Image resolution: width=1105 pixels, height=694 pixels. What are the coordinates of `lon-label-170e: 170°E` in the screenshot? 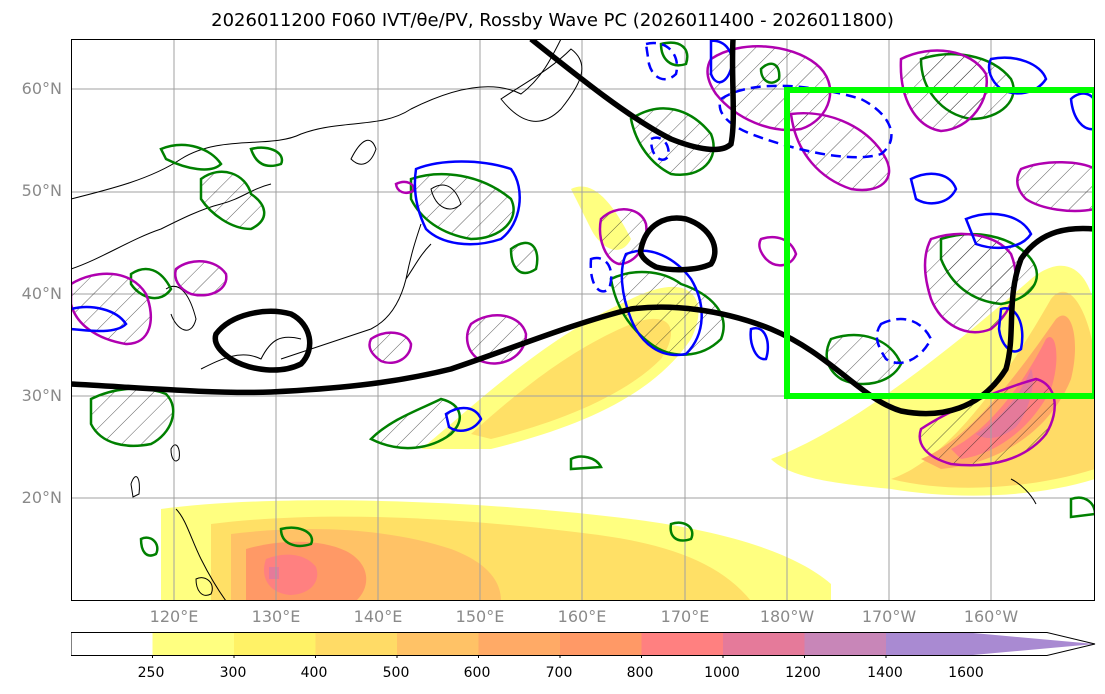 It's located at (685, 616).